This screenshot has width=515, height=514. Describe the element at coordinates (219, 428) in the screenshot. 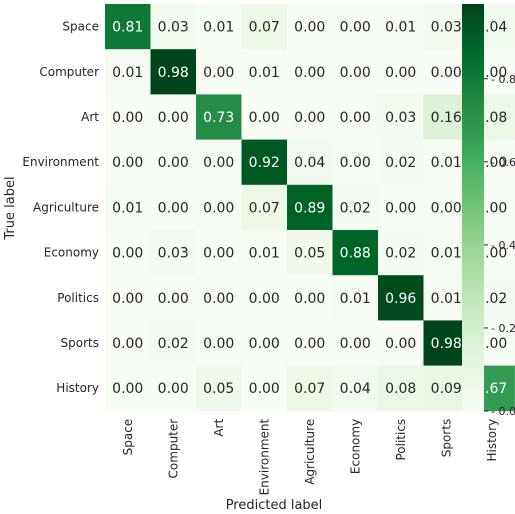

I see `x-tick-label: Art` at that location.